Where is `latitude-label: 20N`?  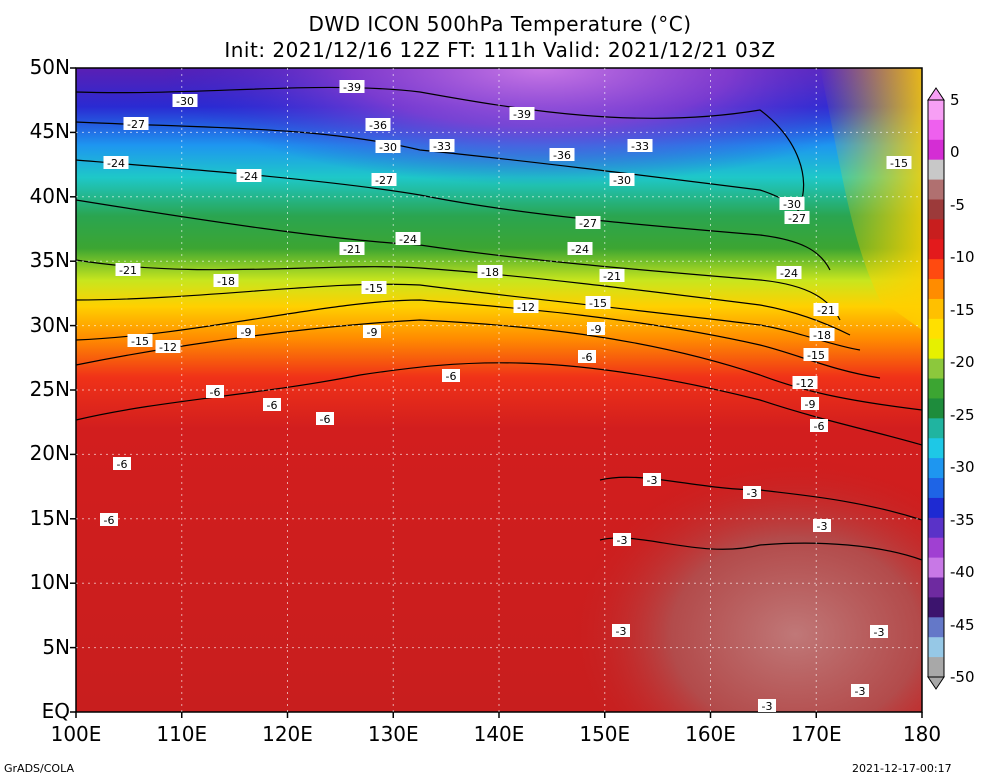 latitude-label: 20N is located at coordinates (49, 453).